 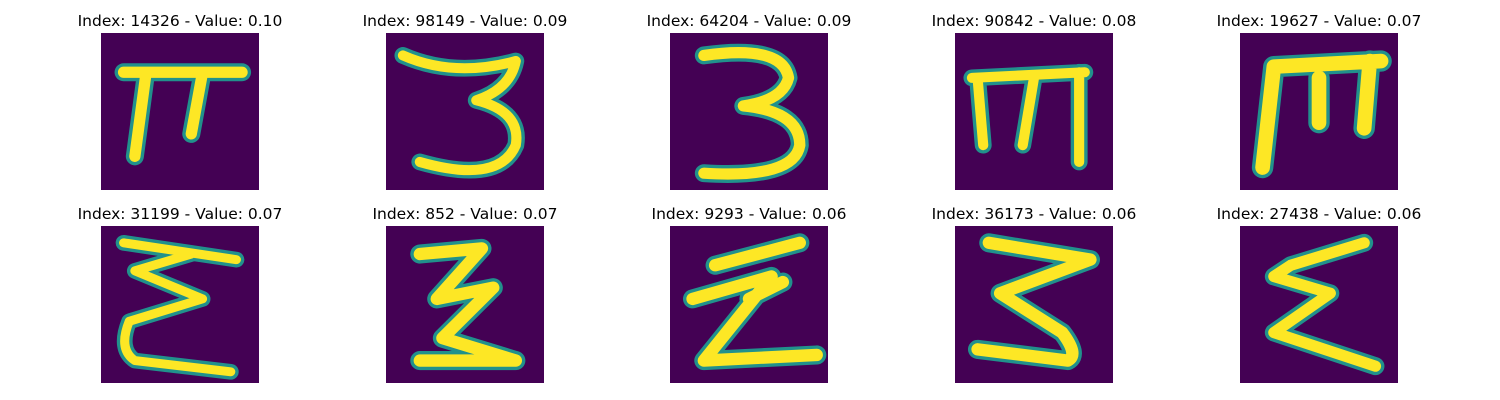 I want to click on panel-title: Index: 852 - Value: 0.07, so click(x=465, y=214).